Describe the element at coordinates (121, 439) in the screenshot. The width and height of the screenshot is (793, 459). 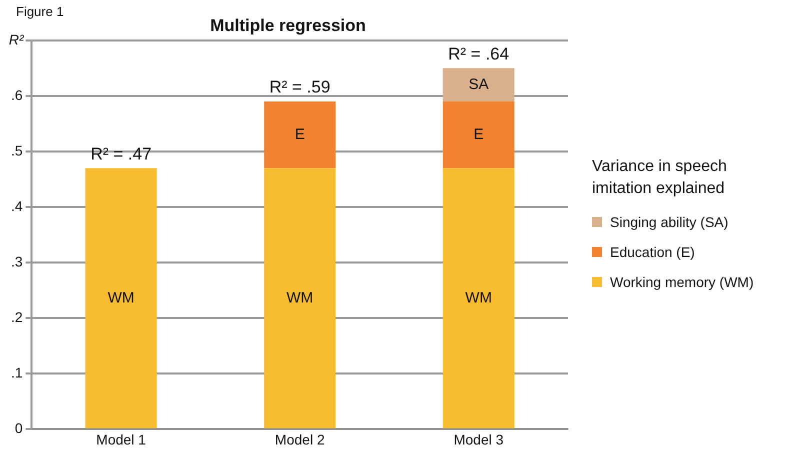
I see `x-tick-label: Model 1` at that location.